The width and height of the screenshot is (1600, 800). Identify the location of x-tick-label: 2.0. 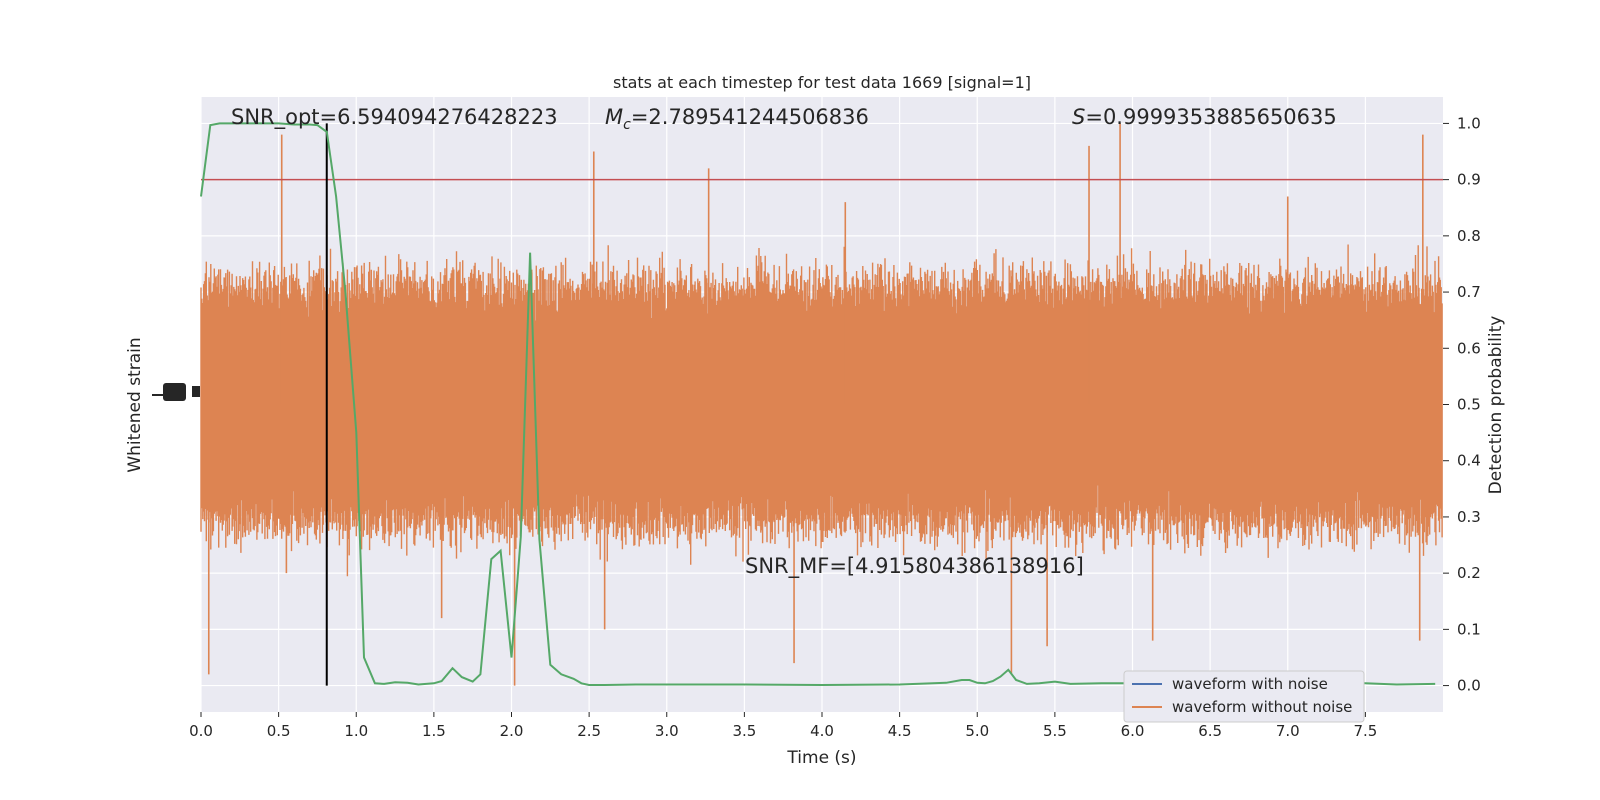
(512, 731).